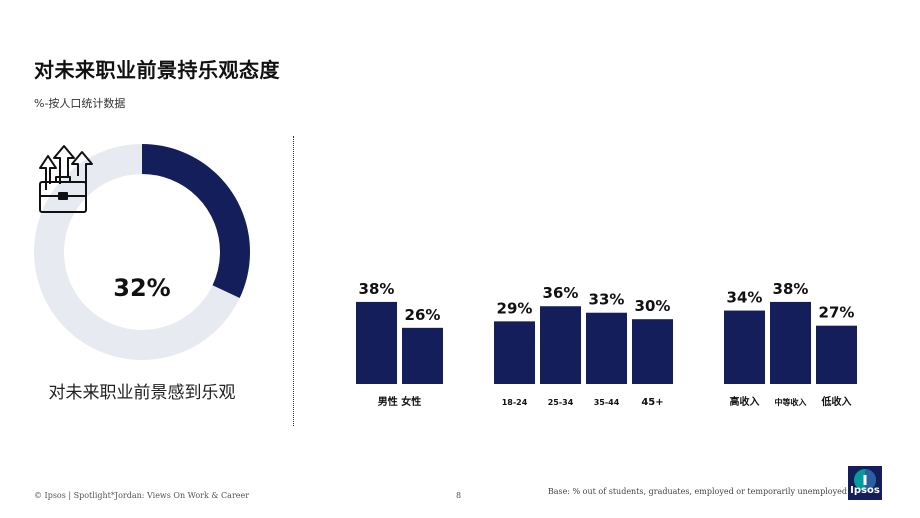 Image resolution: width=920 pixels, height=518 pixels. I want to click on bar-value-label-age-1: 36%, so click(561, 293).